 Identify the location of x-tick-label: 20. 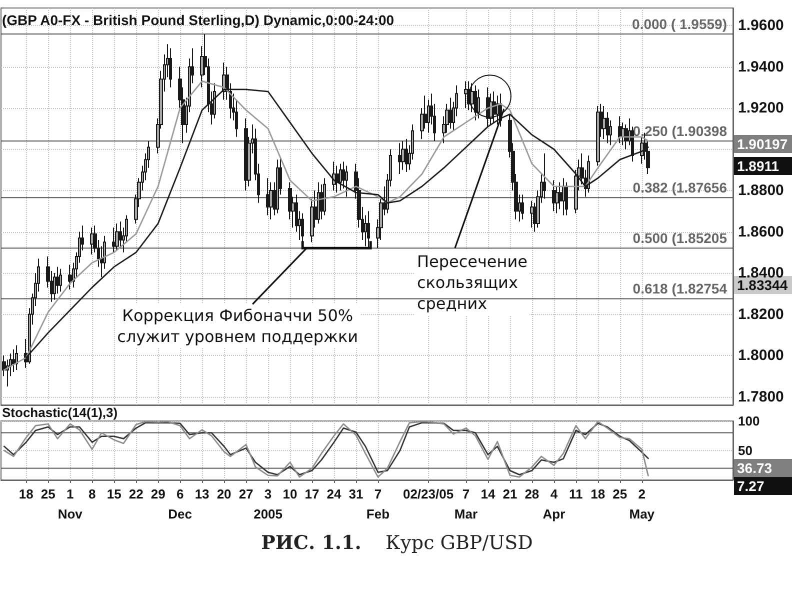
(224, 494).